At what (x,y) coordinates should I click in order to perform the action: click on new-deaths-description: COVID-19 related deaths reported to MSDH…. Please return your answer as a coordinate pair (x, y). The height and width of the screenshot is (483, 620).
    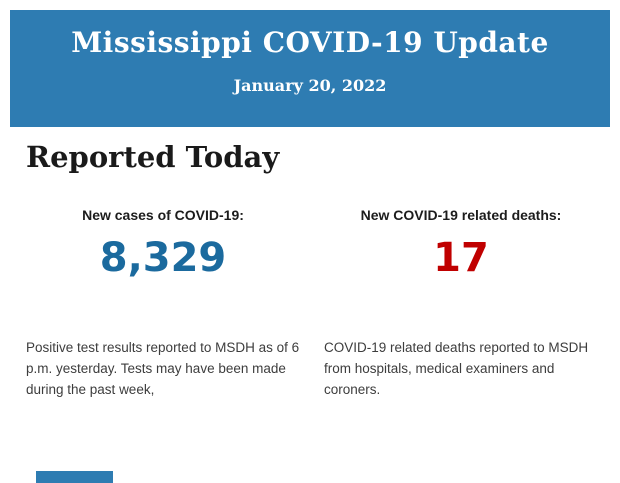
    Looking at the image, I should click on (456, 368).